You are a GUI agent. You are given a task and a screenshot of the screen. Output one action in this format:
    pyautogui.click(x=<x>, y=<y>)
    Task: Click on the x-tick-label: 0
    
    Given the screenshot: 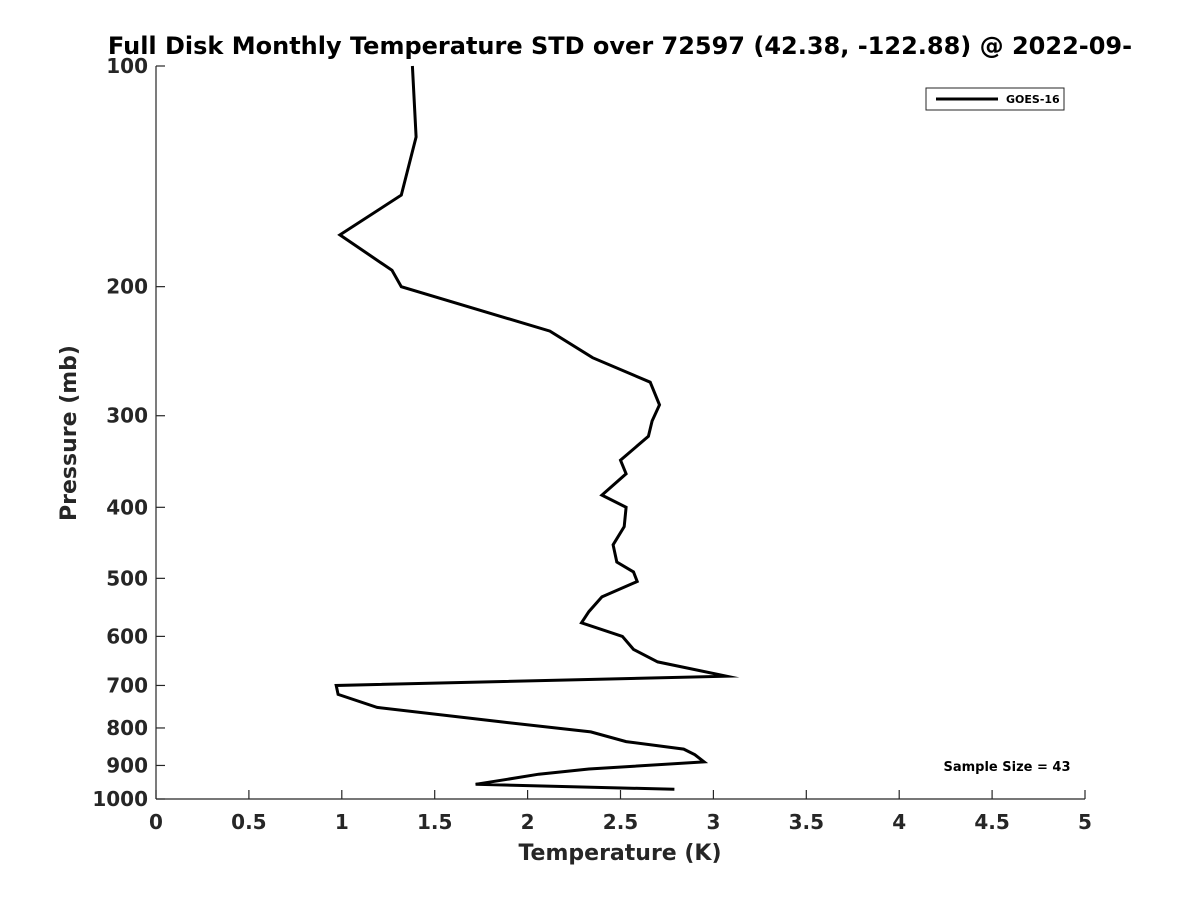 What is the action you would take?
    pyautogui.click(x=156, y=822)
    